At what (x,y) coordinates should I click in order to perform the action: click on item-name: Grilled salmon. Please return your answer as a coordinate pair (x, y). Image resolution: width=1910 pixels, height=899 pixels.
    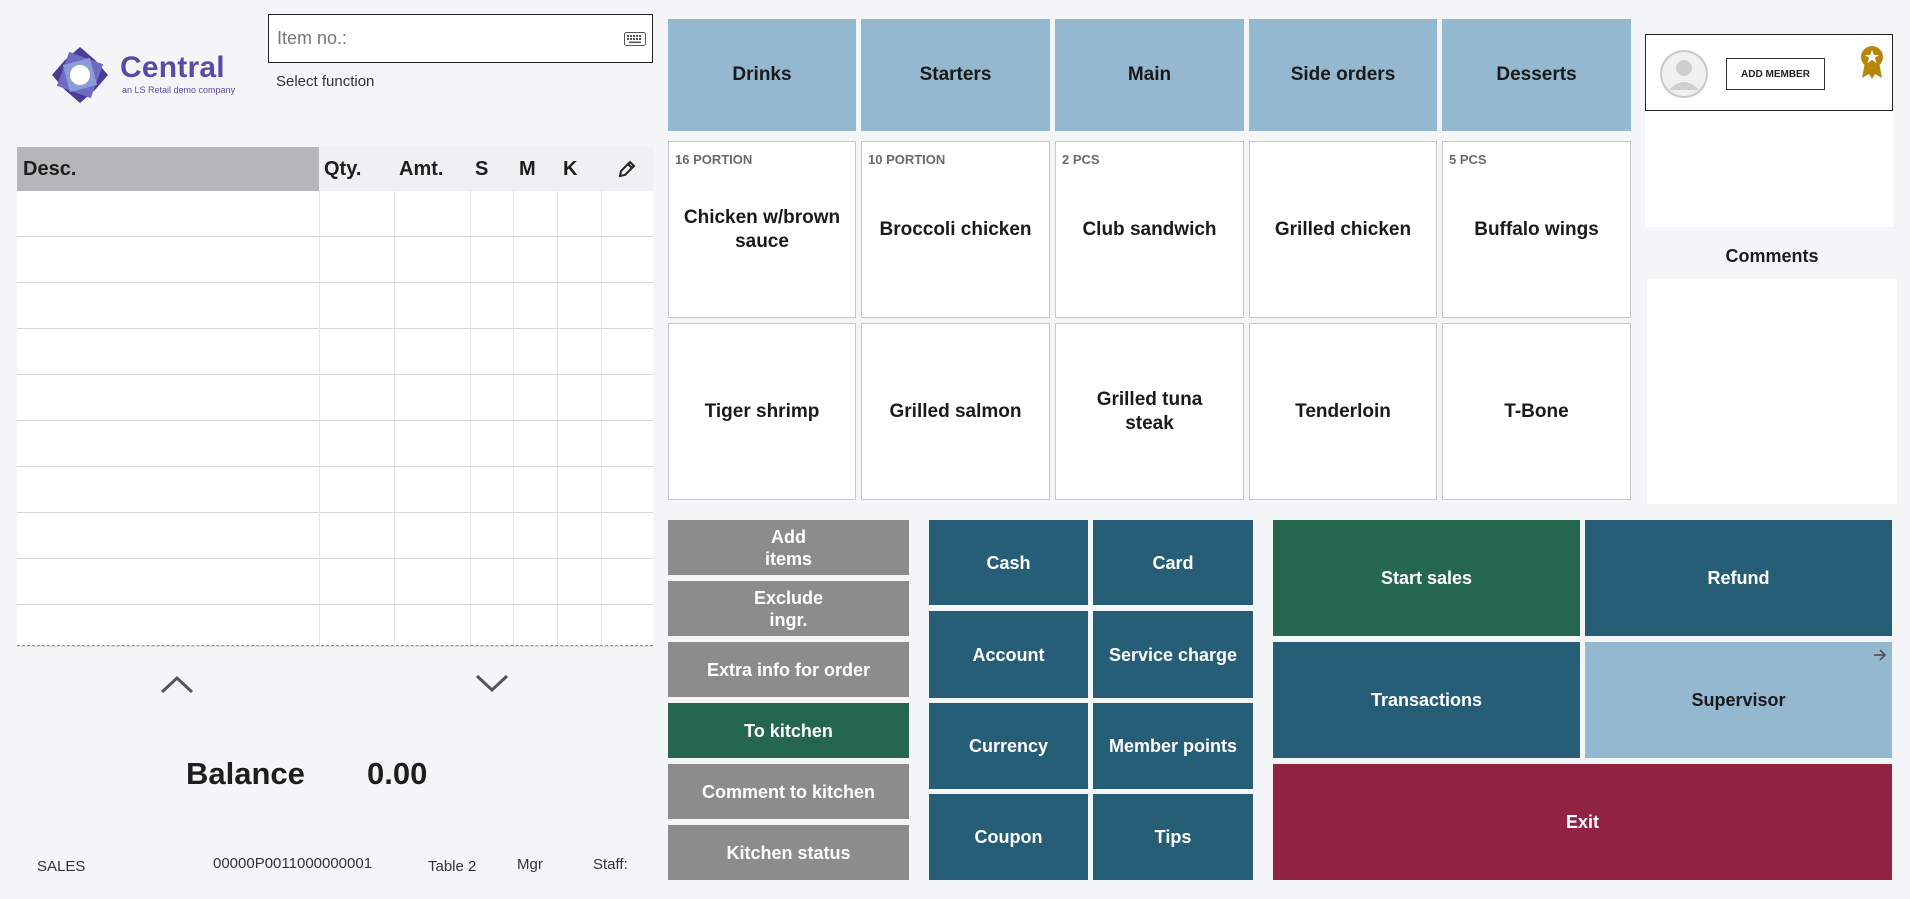
    Looking at the image, I should click on (955, 411).